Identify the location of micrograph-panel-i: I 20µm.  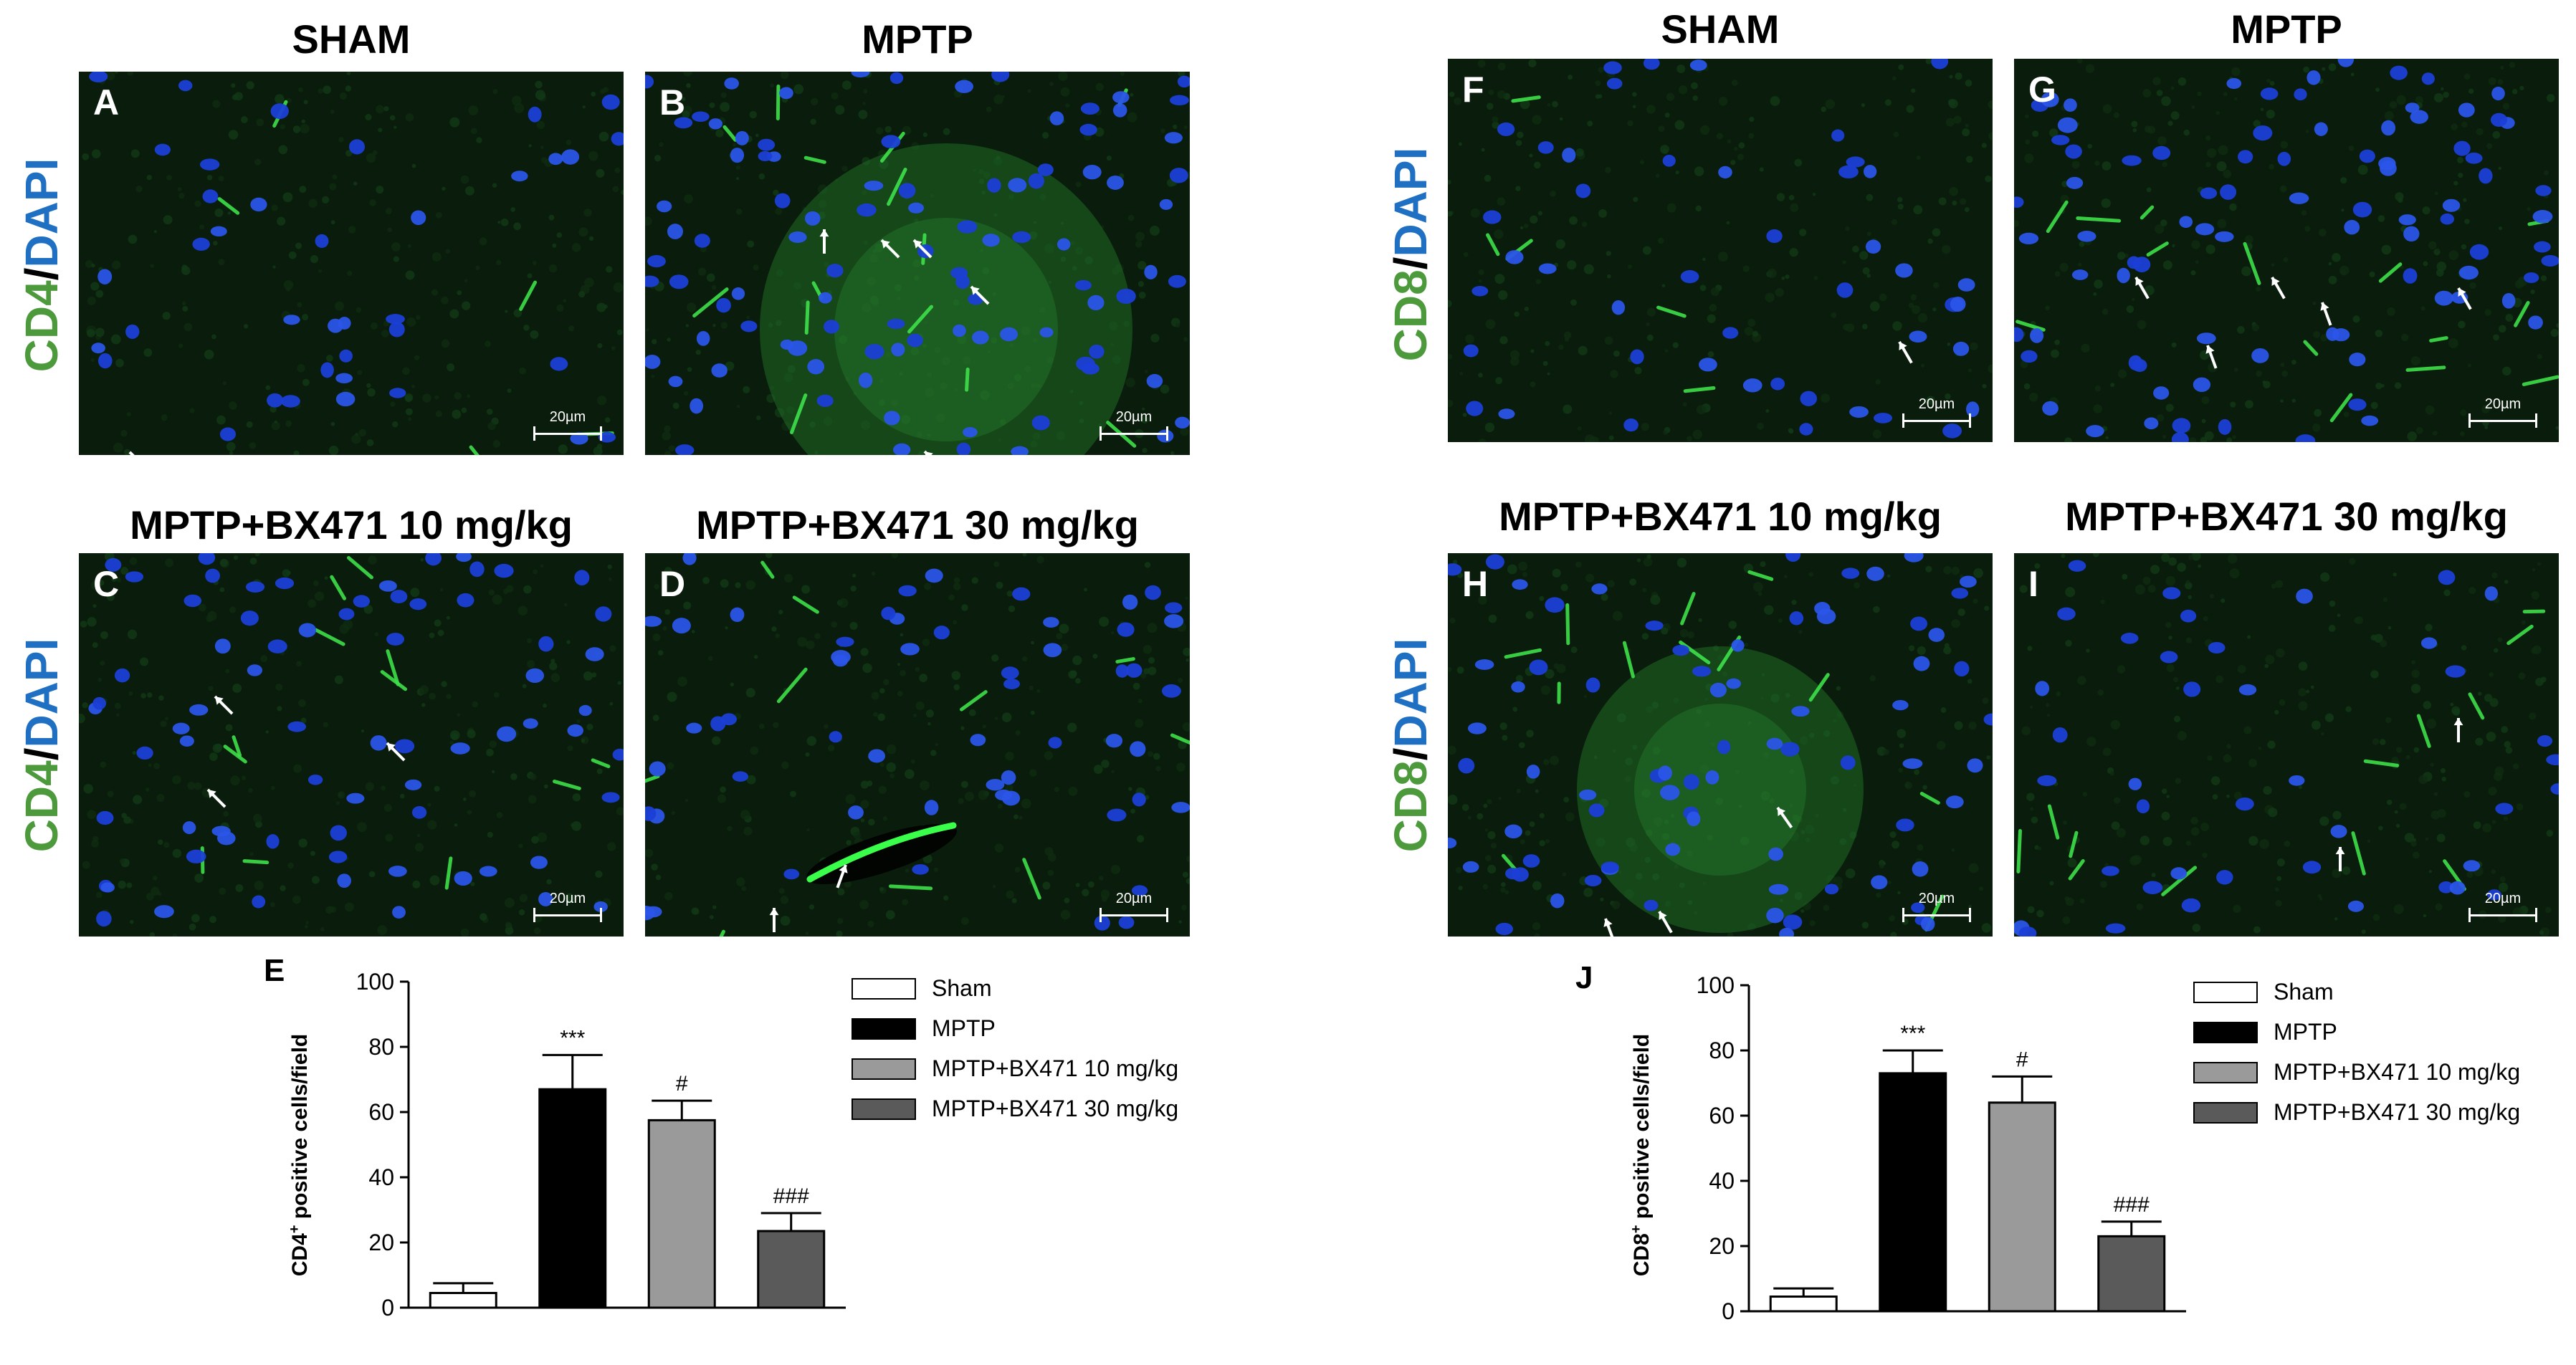
(2286, 745).